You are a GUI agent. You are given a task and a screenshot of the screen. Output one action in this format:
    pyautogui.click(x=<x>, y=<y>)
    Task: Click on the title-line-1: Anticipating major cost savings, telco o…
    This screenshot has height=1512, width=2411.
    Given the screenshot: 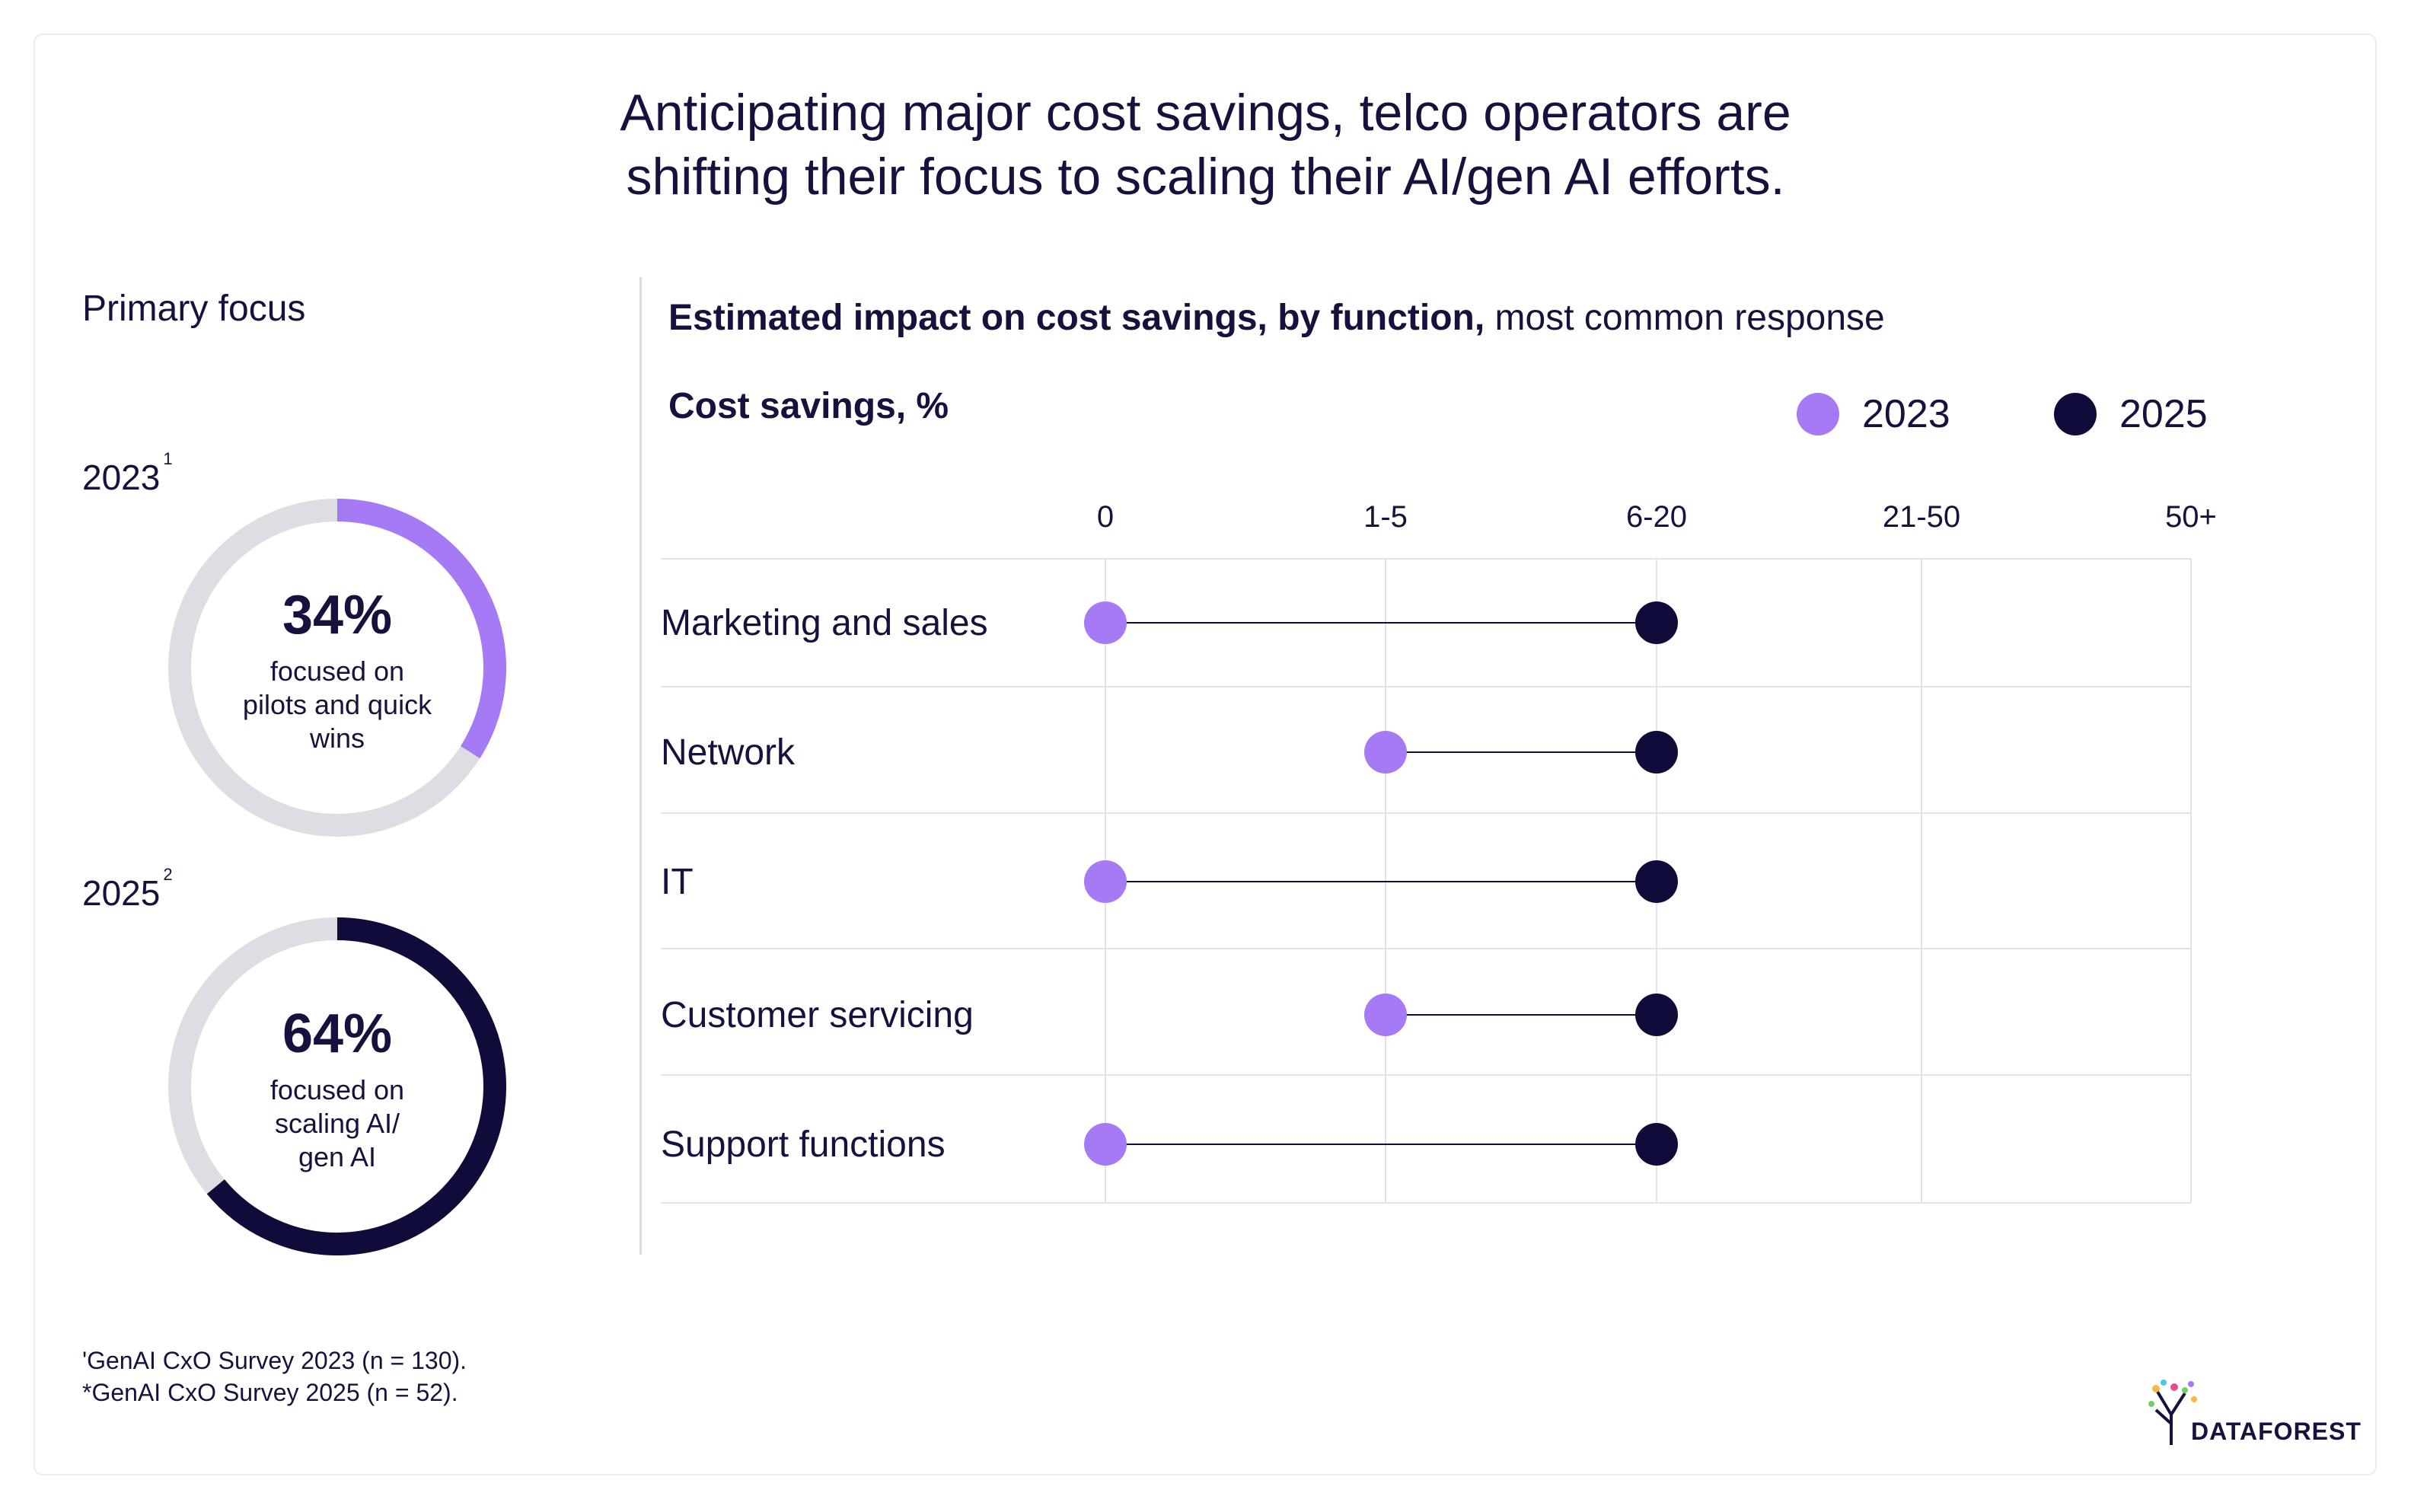 What is the action you would take?
    pyautogui.click(x=1205, y=113)
    